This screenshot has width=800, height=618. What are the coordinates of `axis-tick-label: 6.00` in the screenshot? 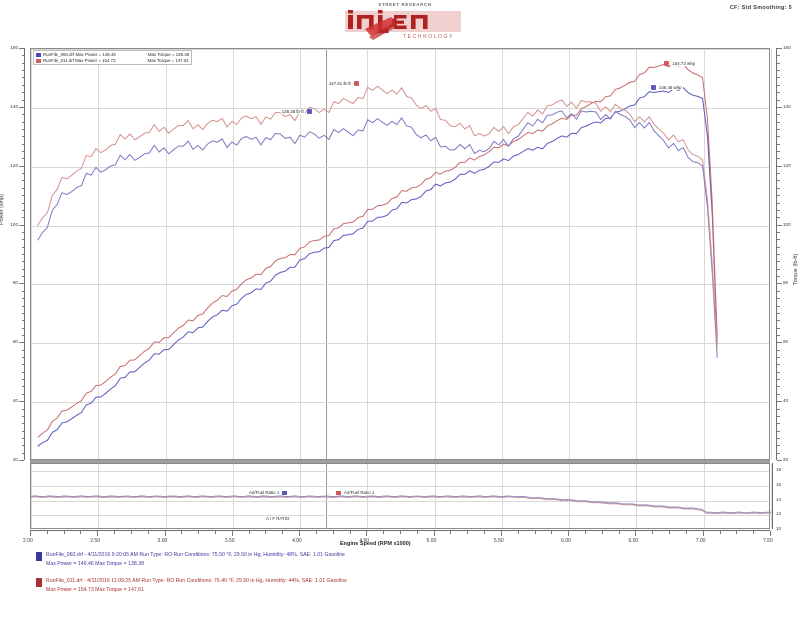 It's located at (566, 541).